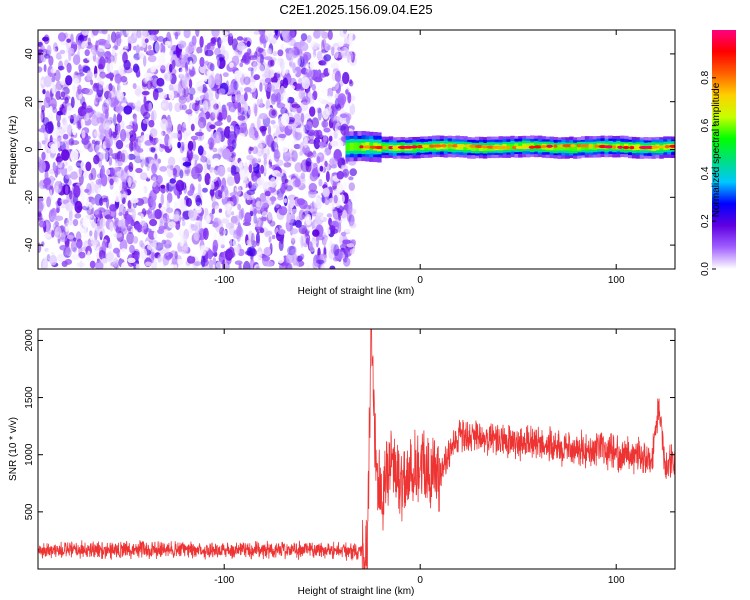 This screenshot has height=600, width=750. I want to click on x-tick-label: 100, so click(616, 580).